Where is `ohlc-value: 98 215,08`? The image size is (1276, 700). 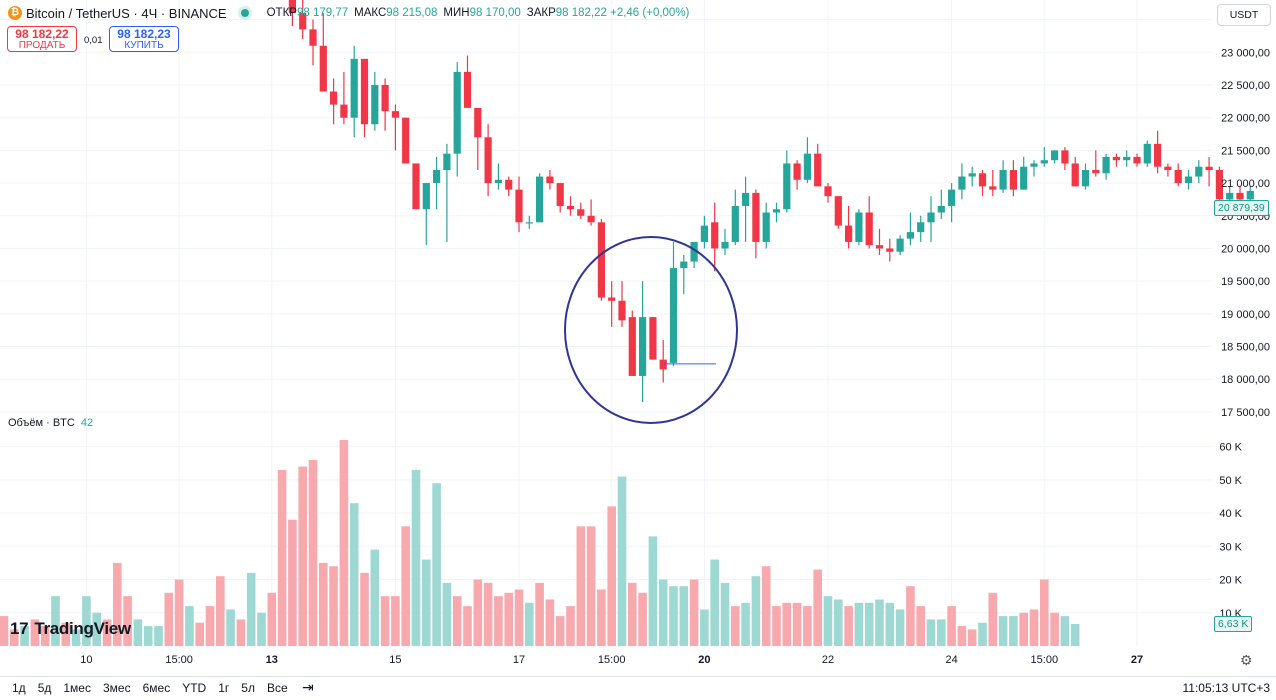
ohlc-value: 98 215,08 is located at coordinates (412, 13).